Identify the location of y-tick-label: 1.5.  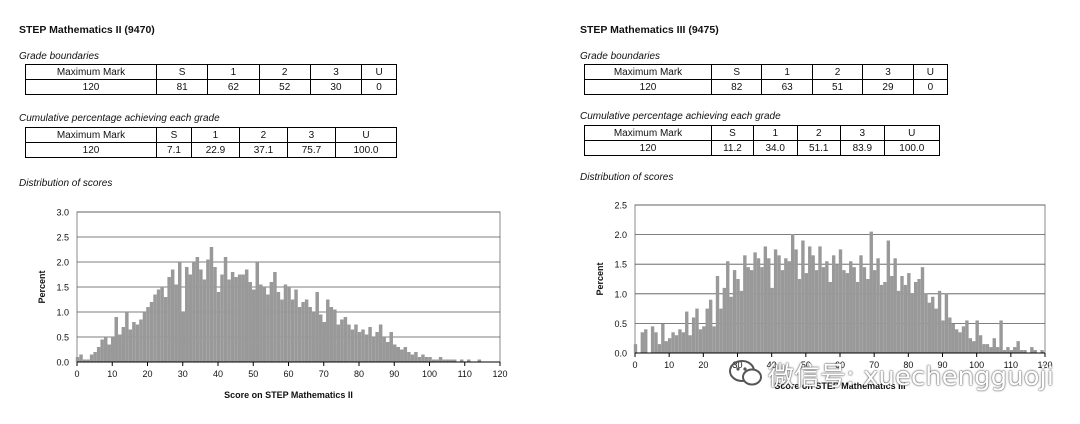
(62, 288).